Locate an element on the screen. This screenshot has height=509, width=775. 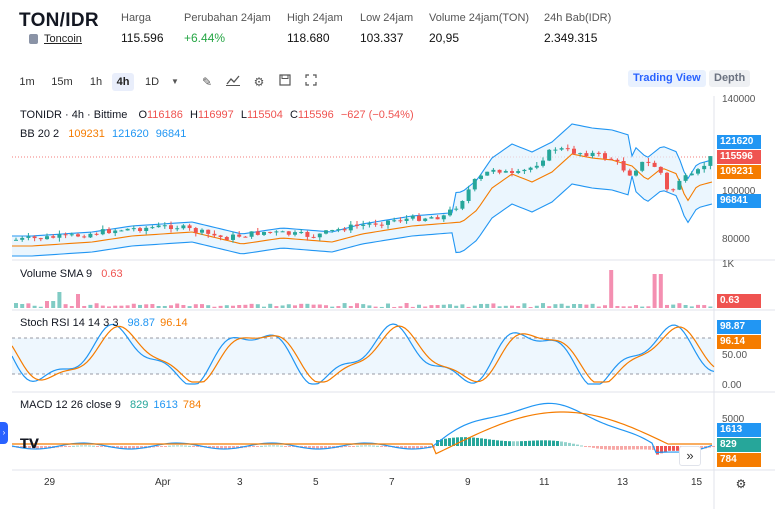
tradingview-logo: 𝗧𝗩 is located at coordinates (29, 443).